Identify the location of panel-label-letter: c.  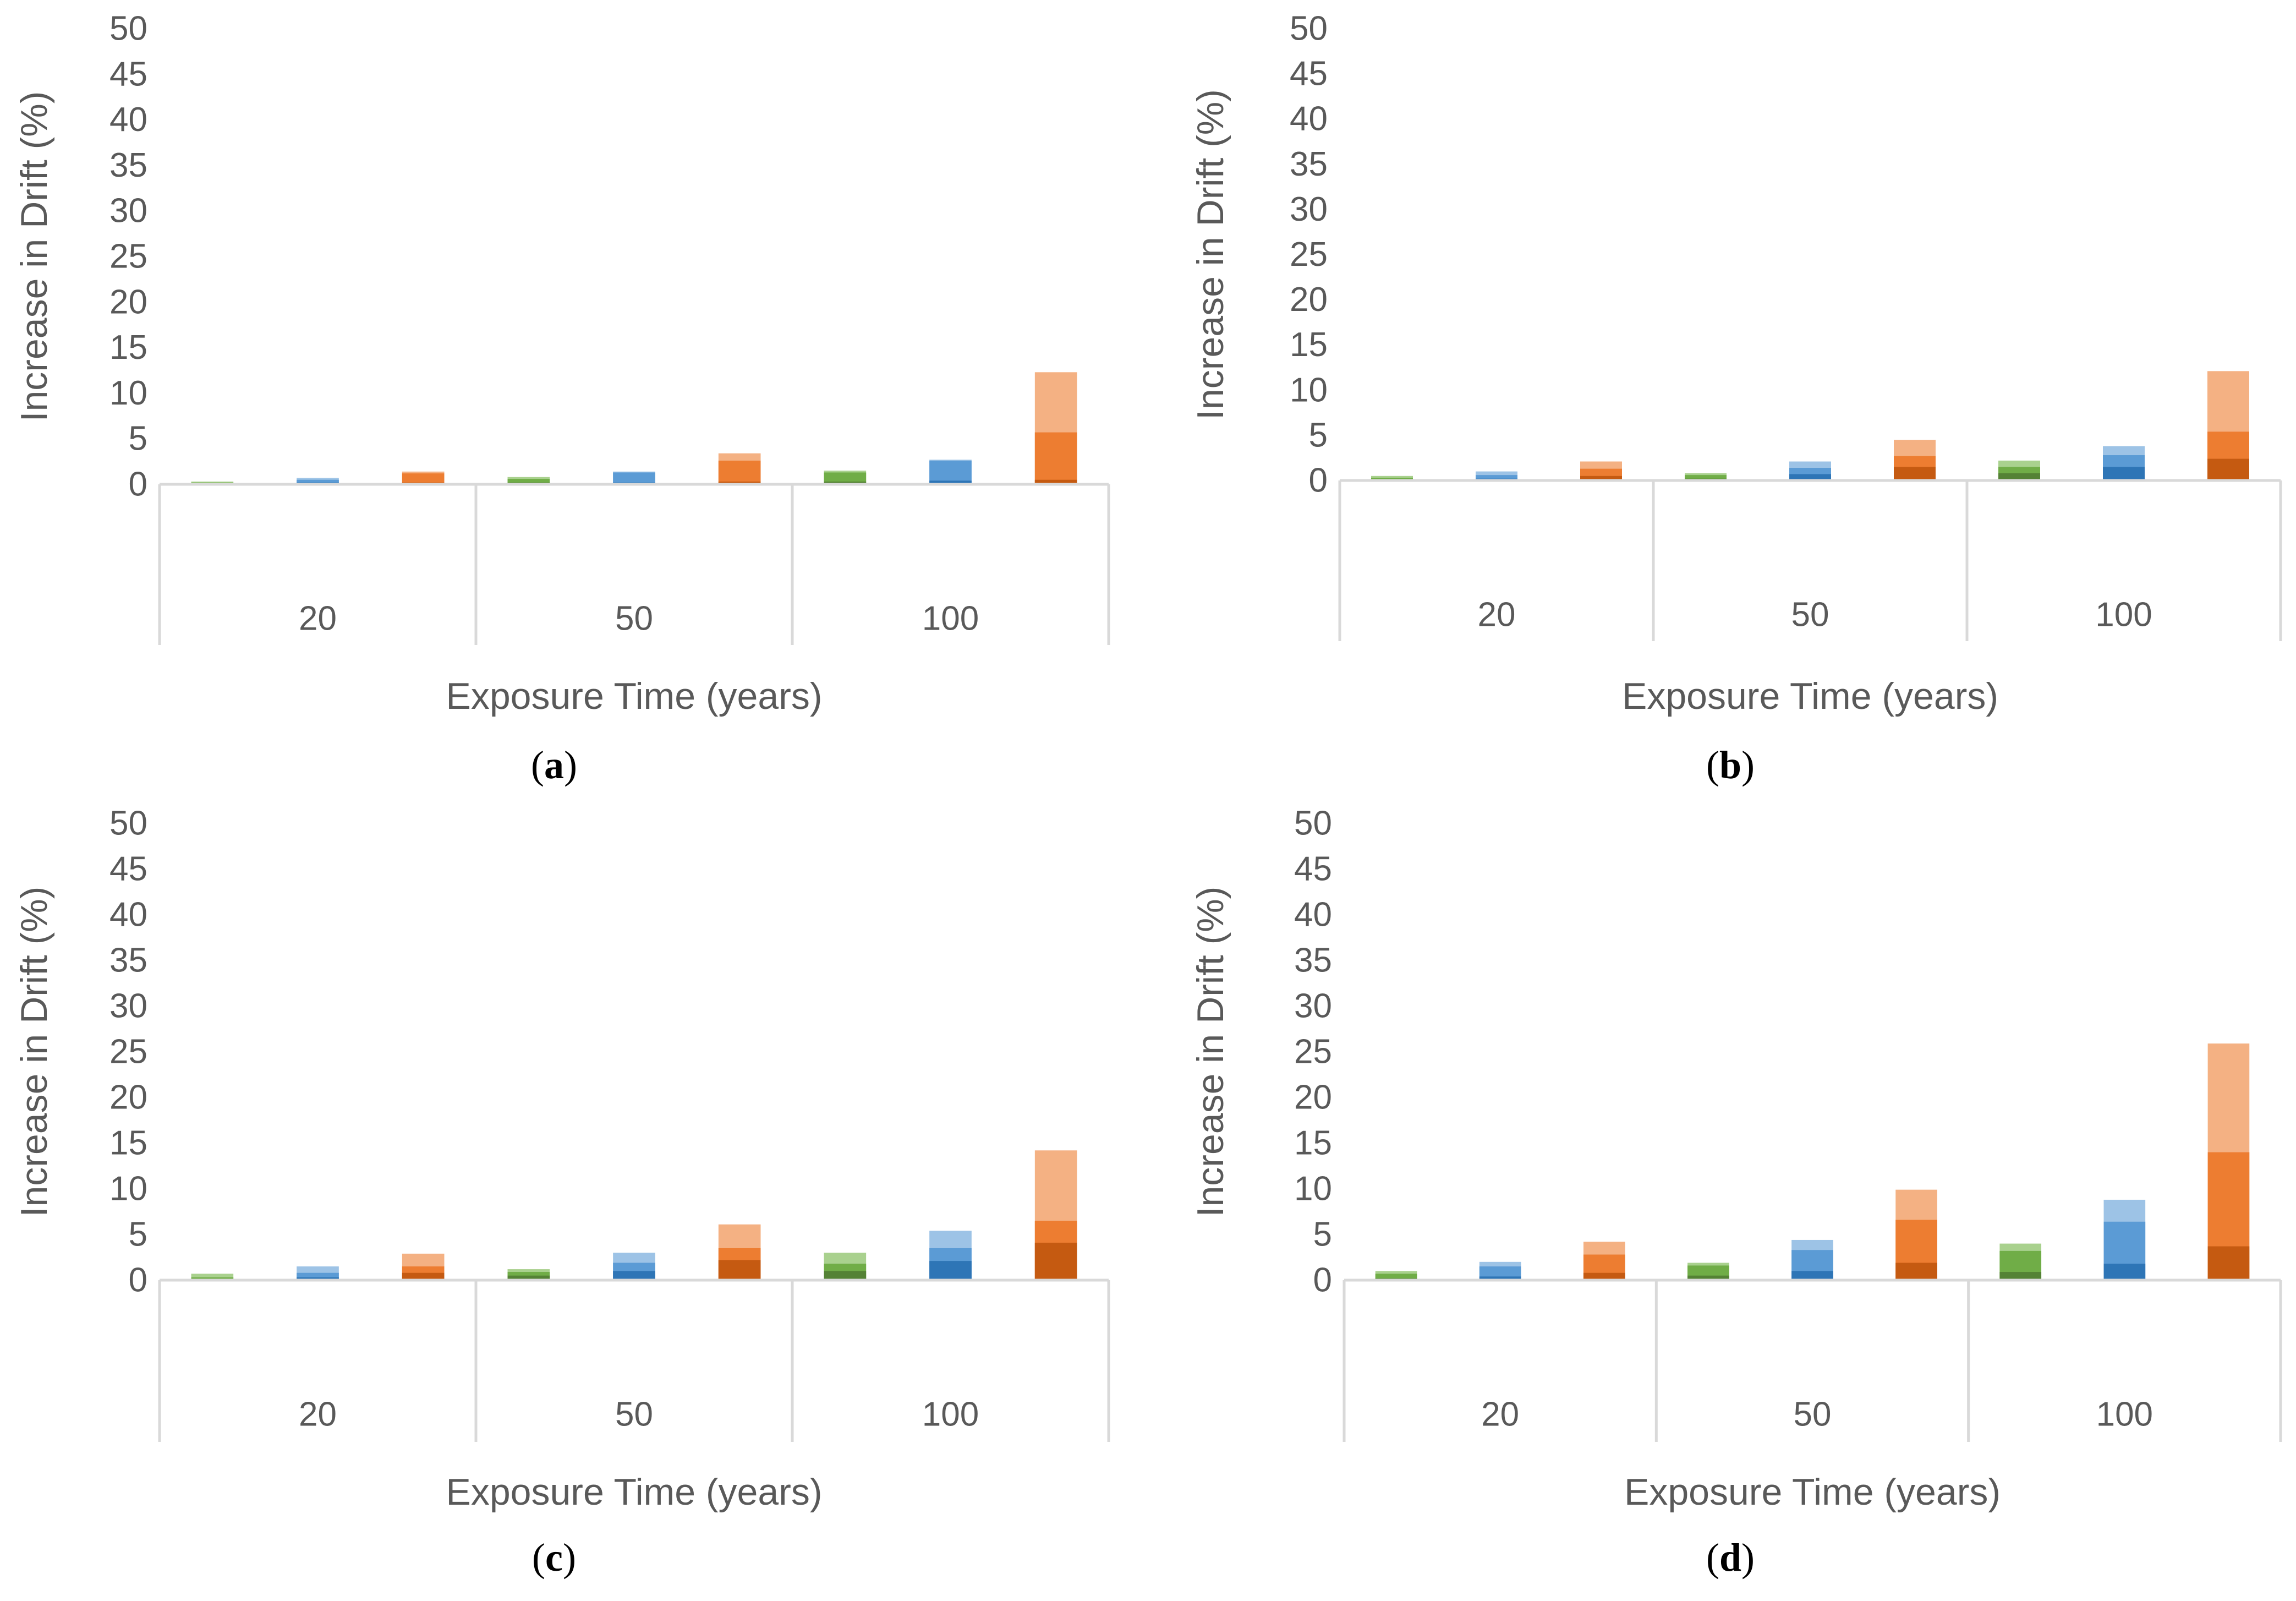
(554, 1558).